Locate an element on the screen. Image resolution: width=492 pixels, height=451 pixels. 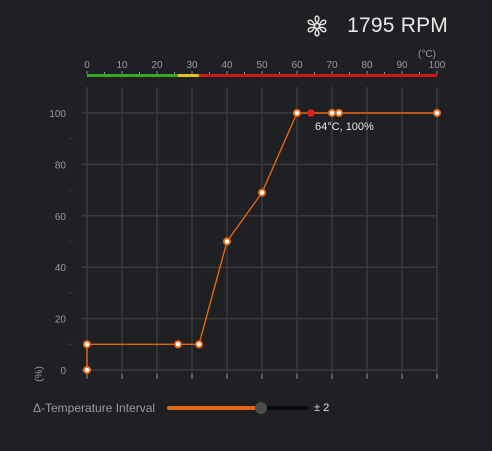
x-tick-label: 60 is located at coordinates (297, 65).